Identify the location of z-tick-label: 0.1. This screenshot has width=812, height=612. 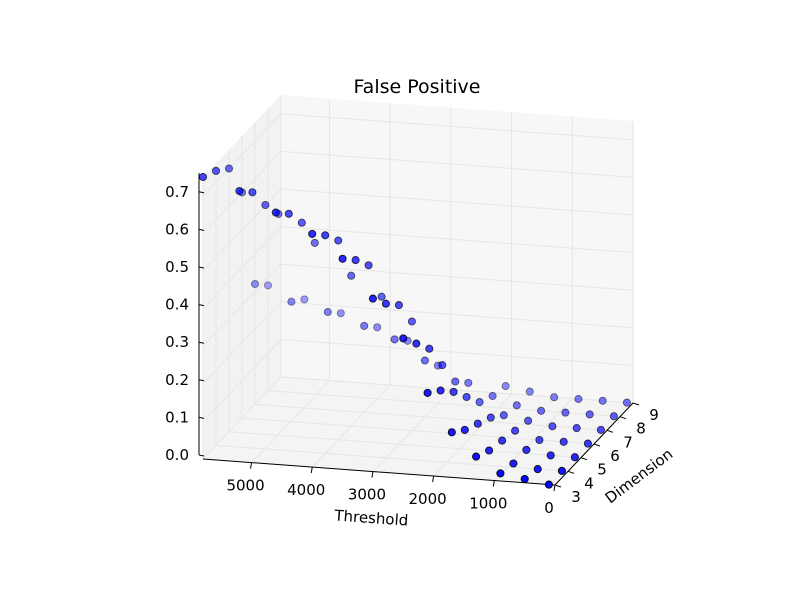
(177, 417).